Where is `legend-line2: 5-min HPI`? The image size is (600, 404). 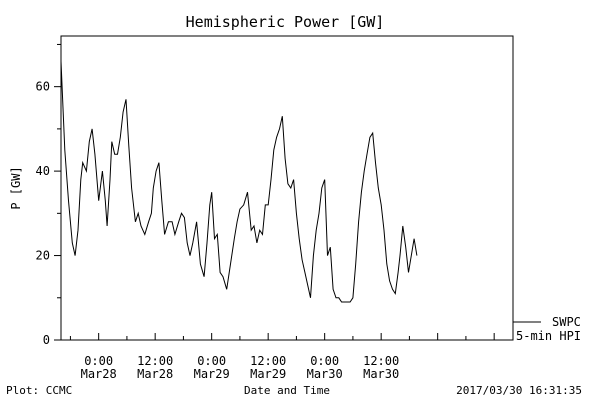 legend-line2: 5-min HPI is located at coordinates (548, 336).